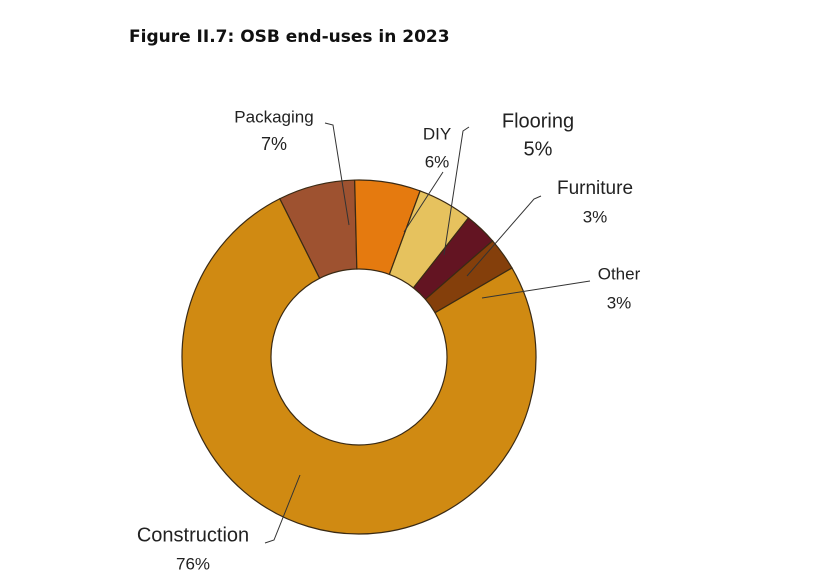  What do you see at coordinates (289, 37) in the screenshot?
I see `chart-title: Figure II.7: OSB end-uses in 2023` at bounding box center [289, 37].